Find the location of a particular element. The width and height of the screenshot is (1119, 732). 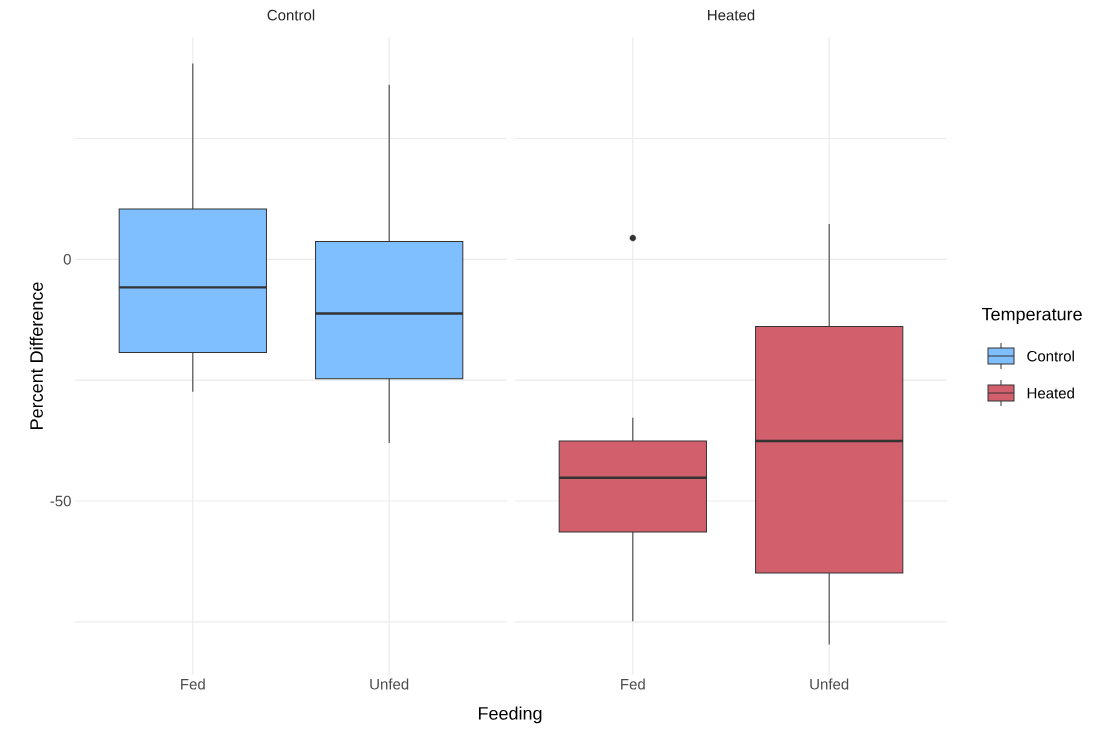

x-axis-title: Feeding is located at coordinates (510, 715).